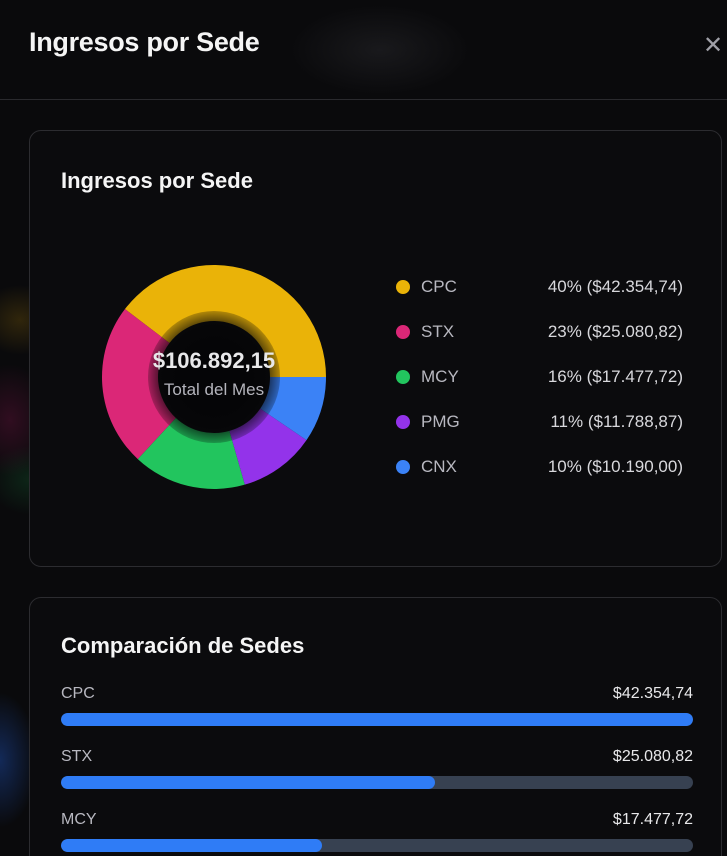  Describe the element at coordinates (541, 343) in the screenshot. I see `legend-item-stx: STX 23% ($25.080,82)` at that location.